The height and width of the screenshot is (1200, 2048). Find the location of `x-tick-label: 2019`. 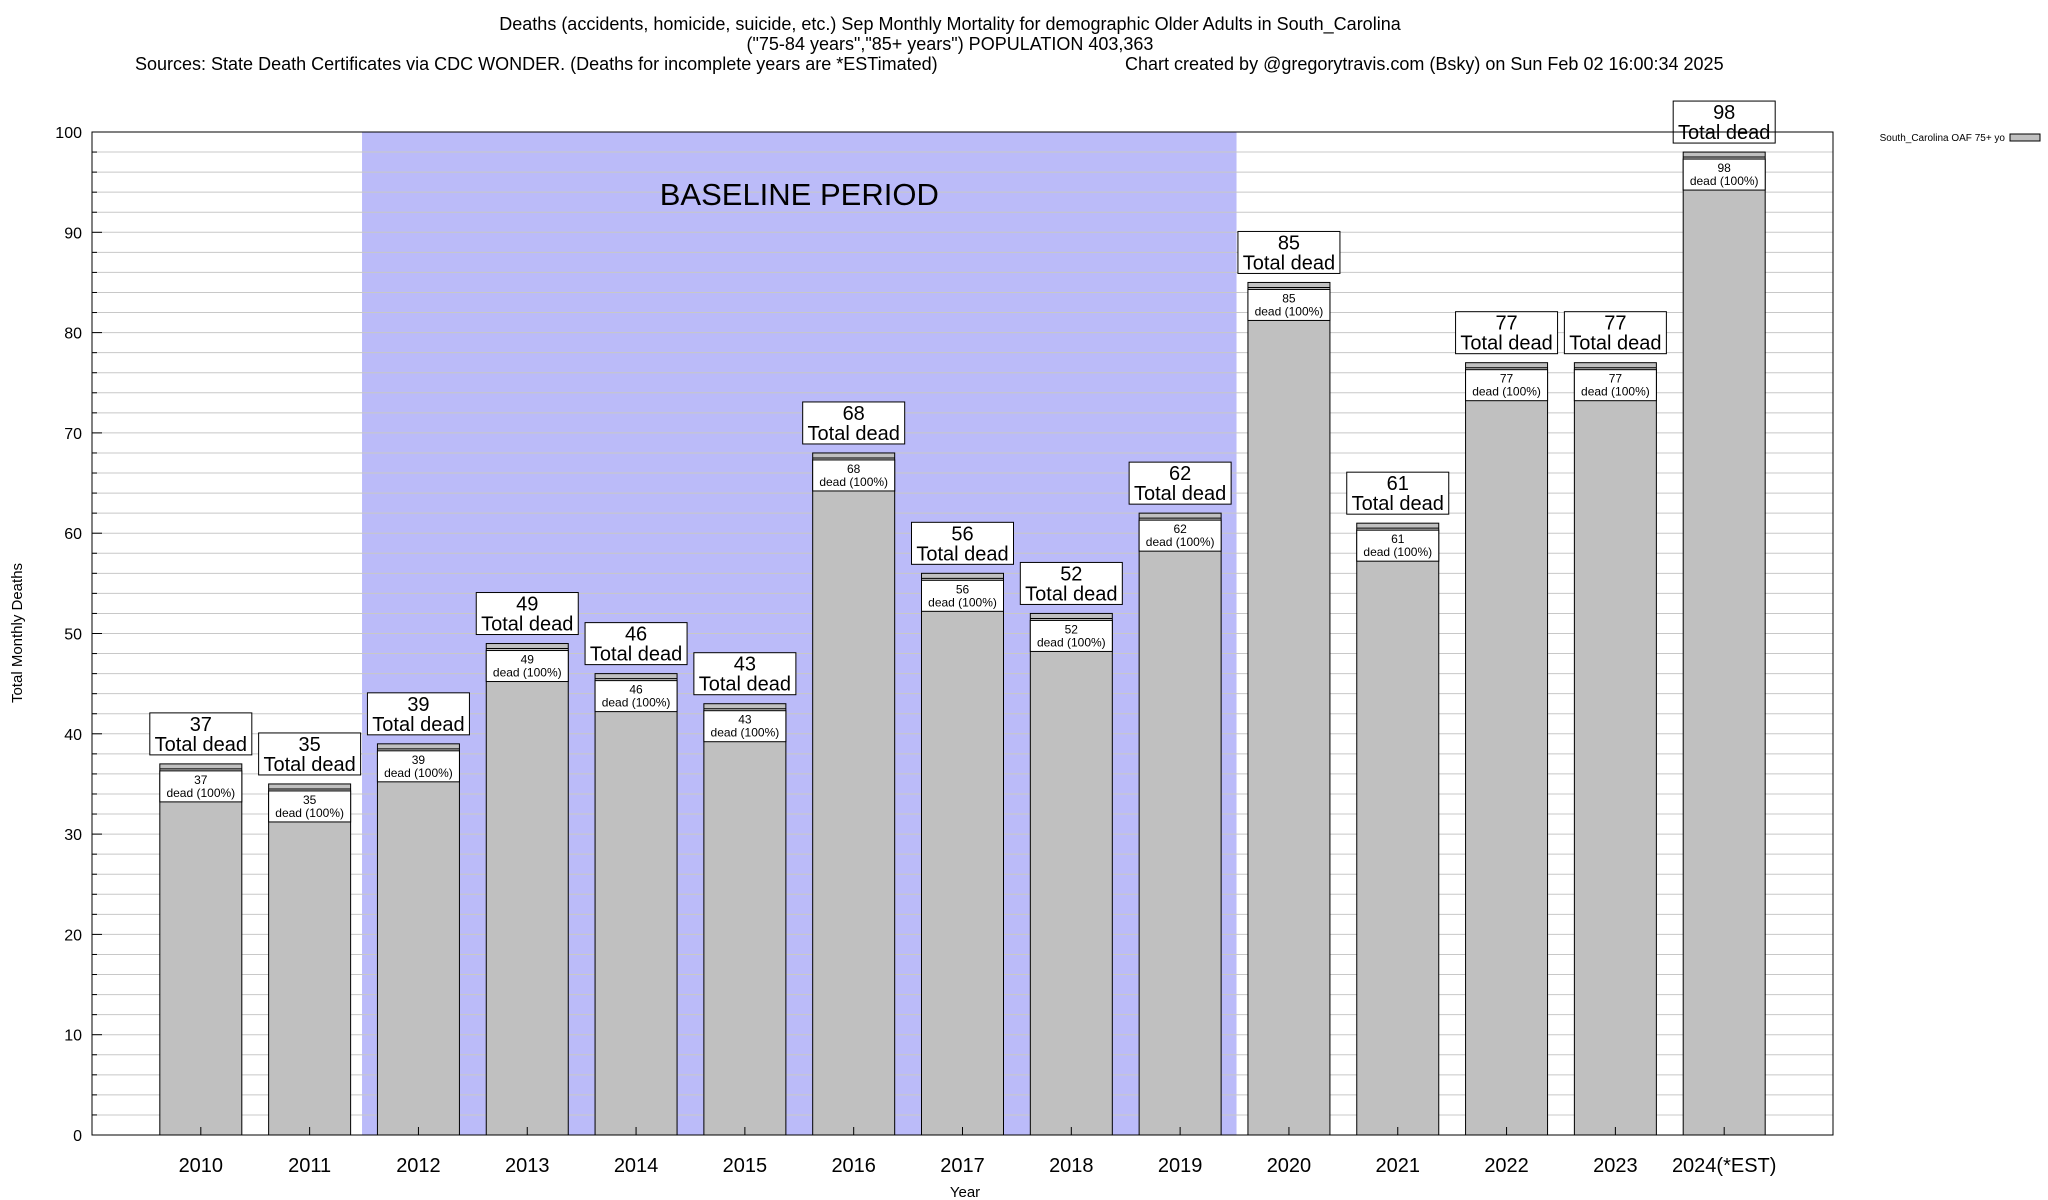

x-tick-label: 2019 is located at coordinates (1180, 1166).